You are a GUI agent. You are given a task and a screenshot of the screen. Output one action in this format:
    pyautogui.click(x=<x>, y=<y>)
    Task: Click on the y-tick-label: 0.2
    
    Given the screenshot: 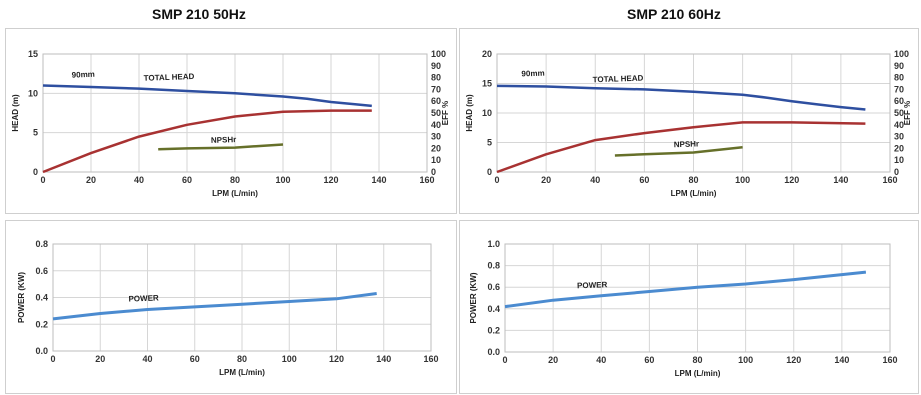 What is the action you would take?
    pyautogui.click(x=493, y=330)
    